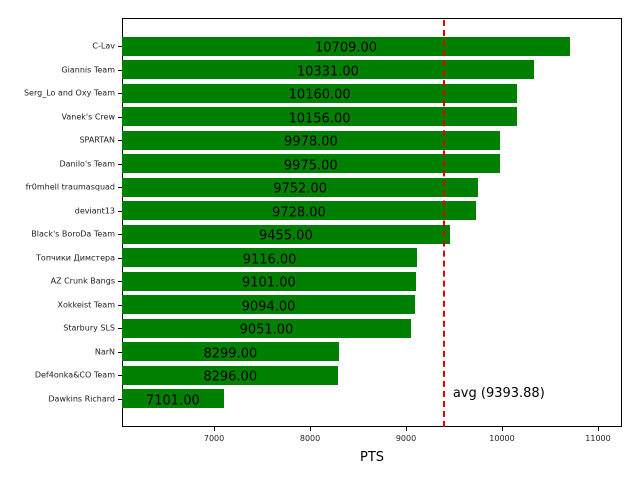  What do you see at coordinates (406, 438) in the screenshot?
I see `x-tick-label: 9000` at bounding box center [406, 438].